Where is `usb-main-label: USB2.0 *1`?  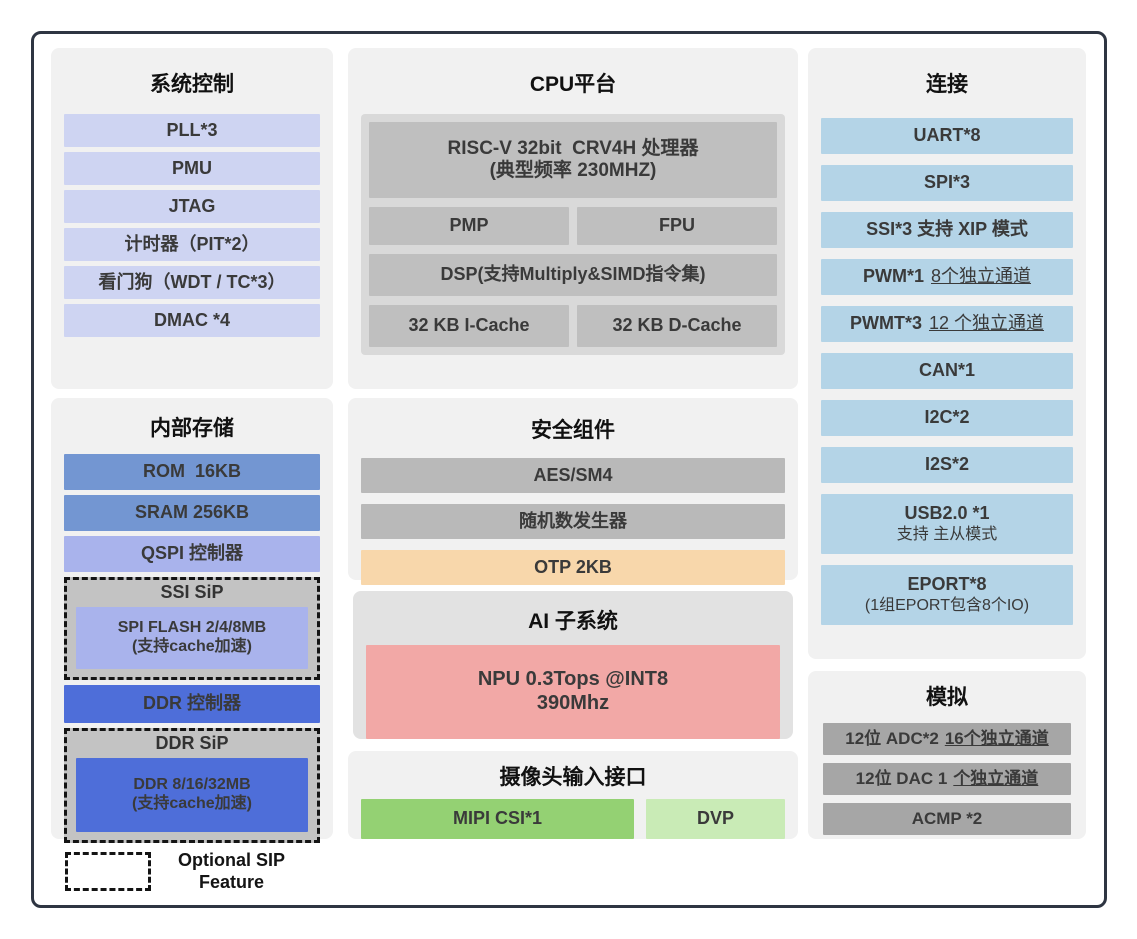 usb-main-label: USB2.0 *1 is located at coordinates (947, 513).